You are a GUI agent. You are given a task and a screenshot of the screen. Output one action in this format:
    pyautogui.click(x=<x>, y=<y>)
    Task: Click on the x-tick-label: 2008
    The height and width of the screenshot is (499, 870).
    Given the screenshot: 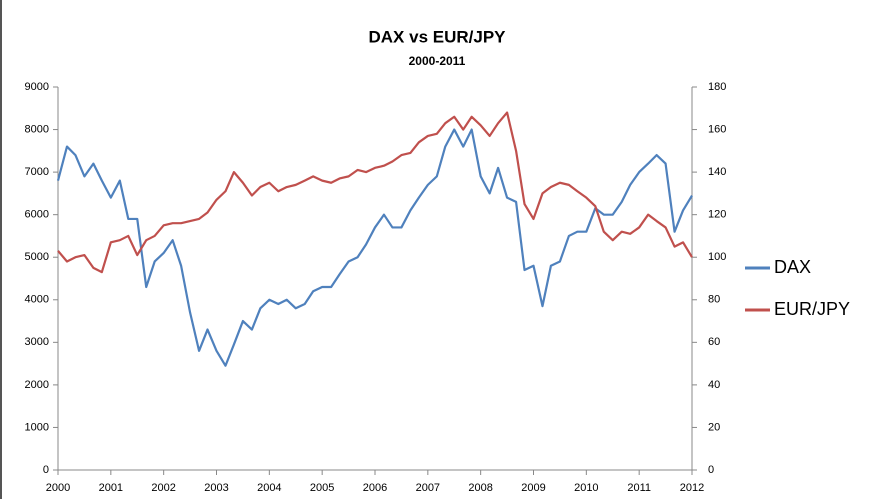 What is the action you would take?
    pyautogui.click(x=480, y=488)
    